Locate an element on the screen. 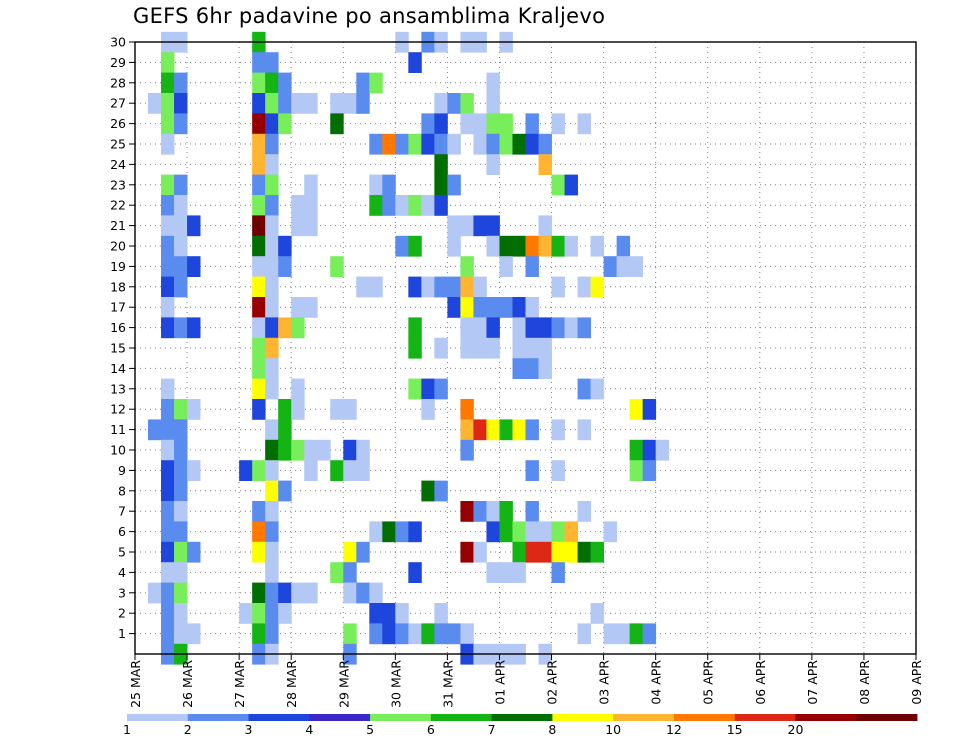 This screenshot has width=960, height=742. y-tick-label: 29 is located at coordinates (118, 62).